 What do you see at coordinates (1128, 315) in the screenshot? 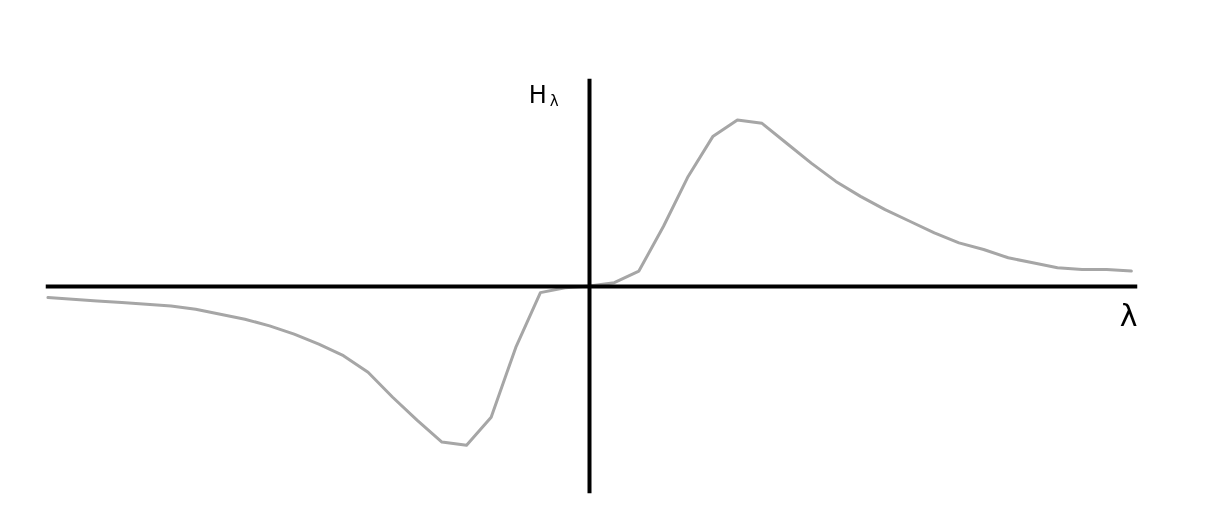
I see `x-axis-title: λ` at bounding box center [1128, 315].